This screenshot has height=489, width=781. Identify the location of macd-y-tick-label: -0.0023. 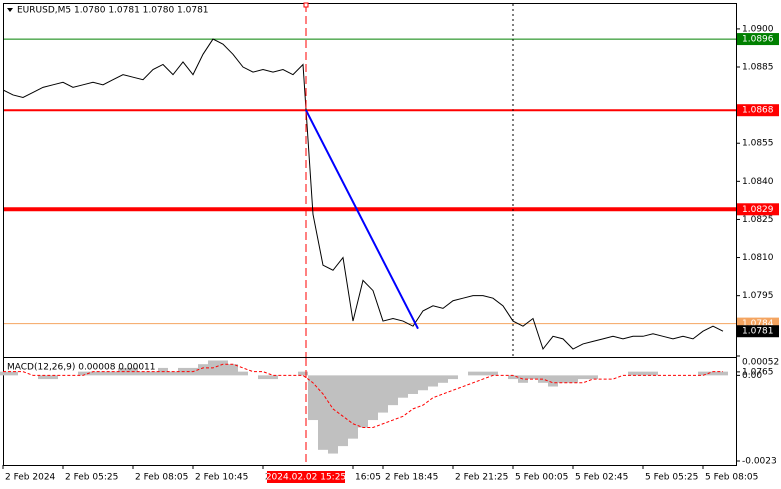
(759, 462).